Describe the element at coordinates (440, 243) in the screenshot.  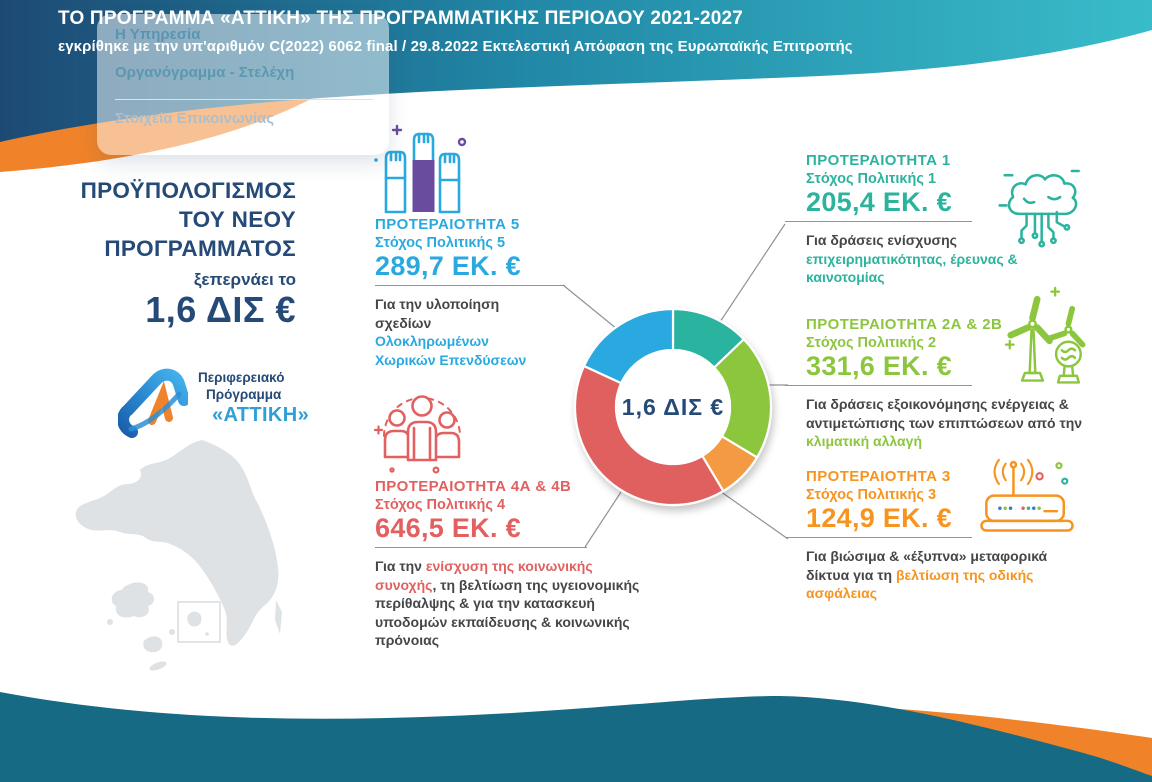
I see `priority-5-subtitle: Στόχος Πολιτικής 5` at that location.